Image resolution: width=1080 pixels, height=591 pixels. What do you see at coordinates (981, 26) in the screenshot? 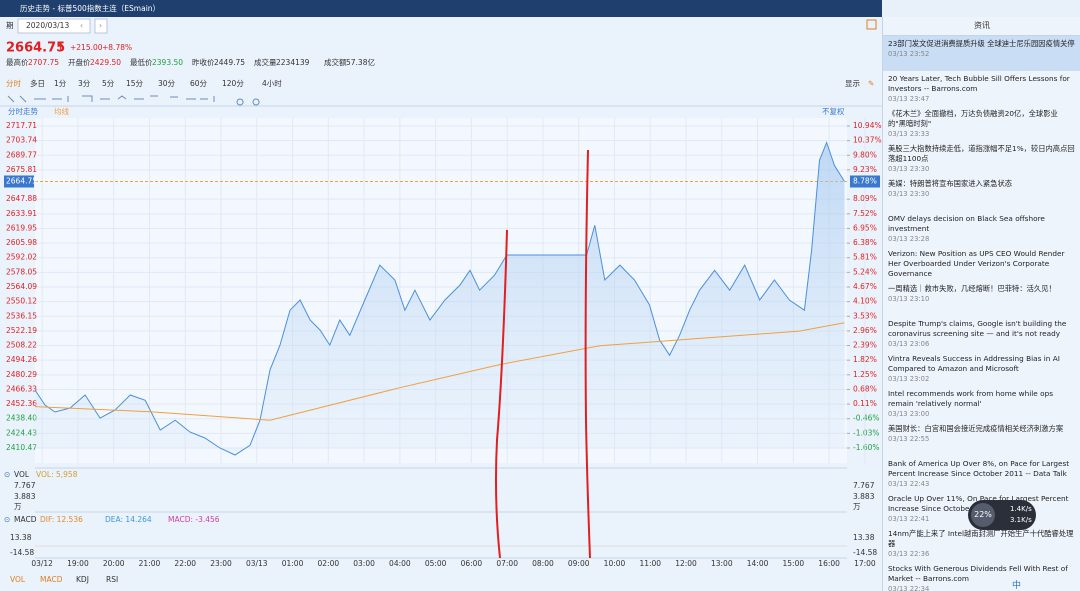
I see `news-title: 资讯` at bounding box center [981, 26].